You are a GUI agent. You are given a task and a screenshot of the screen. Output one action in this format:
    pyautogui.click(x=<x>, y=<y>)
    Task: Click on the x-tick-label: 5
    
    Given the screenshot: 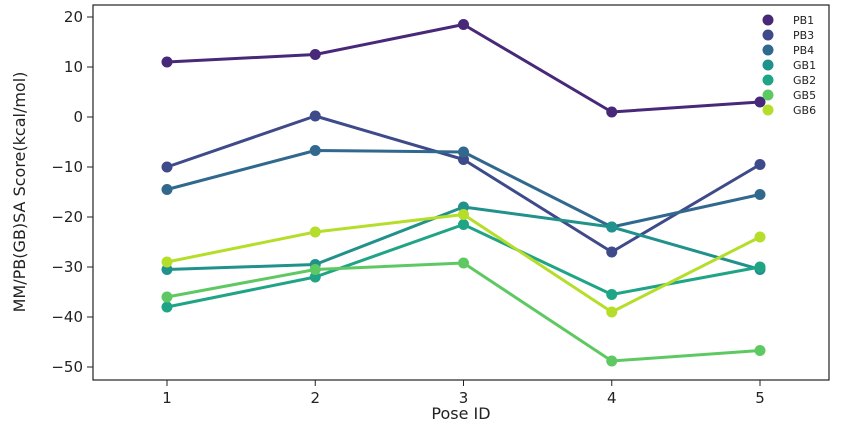 What is the action you would take?
    pyautogui.click(x=760, y=398)
    